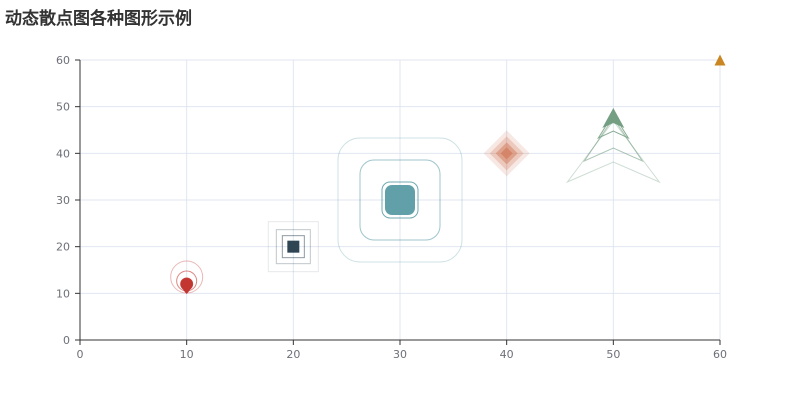  I want to click on scatter-point-roundRect, so click(400, 200).